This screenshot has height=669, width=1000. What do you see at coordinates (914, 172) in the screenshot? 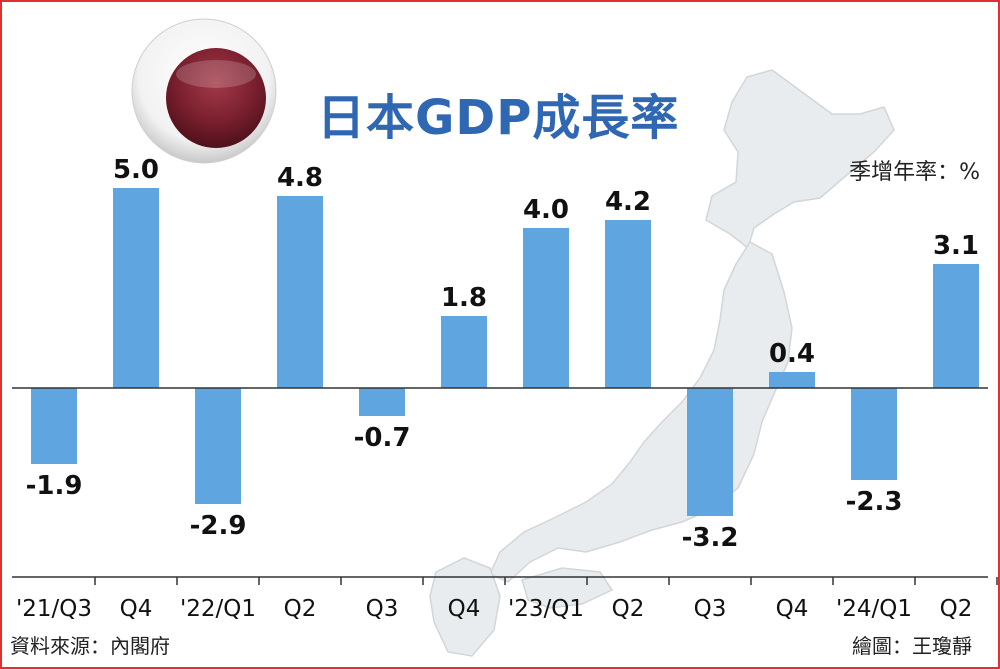
I see `unit-label: 季增年率：%` at bounding box center [914, 172].